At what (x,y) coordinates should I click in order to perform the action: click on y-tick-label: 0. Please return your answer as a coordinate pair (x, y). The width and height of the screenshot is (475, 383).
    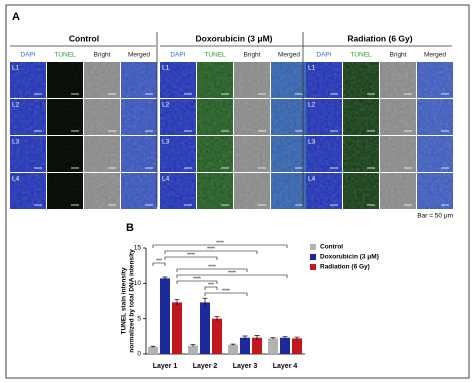
    Looking at the image, I should click on (139, 354).